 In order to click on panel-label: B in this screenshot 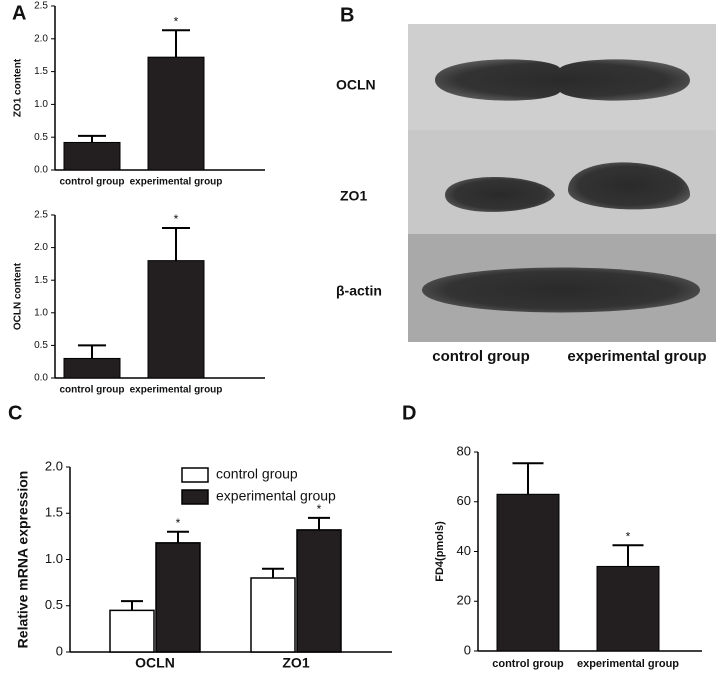, I will do `click(347, 15)`.